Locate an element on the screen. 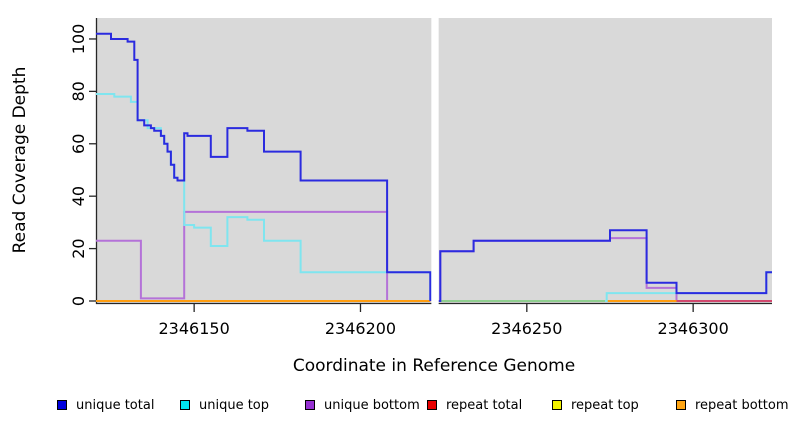 This screenshot has height=432, width=792. x-tick-label: 2346200 is located at coordinates (360, 328).